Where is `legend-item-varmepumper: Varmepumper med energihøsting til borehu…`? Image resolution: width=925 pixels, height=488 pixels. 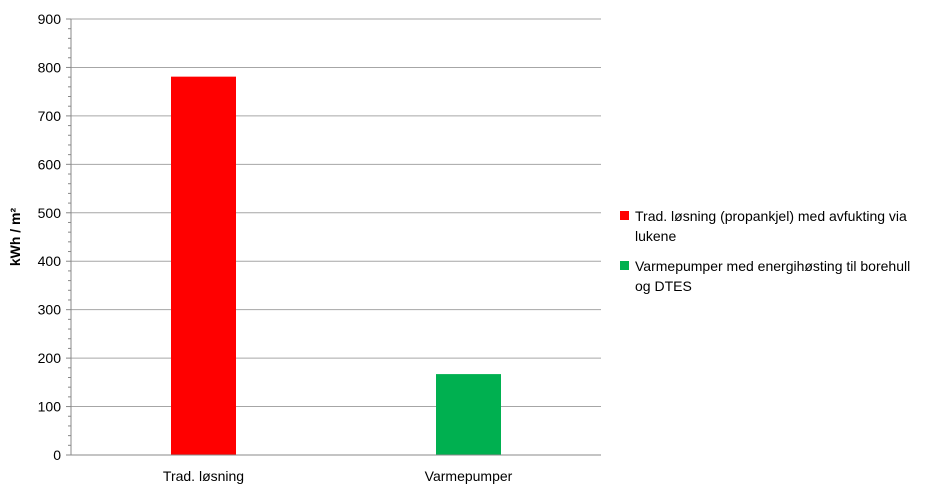
legend-item-varmepumper: Varmepumper med energihøsting til borehu… is located at coordinates (770, 276).